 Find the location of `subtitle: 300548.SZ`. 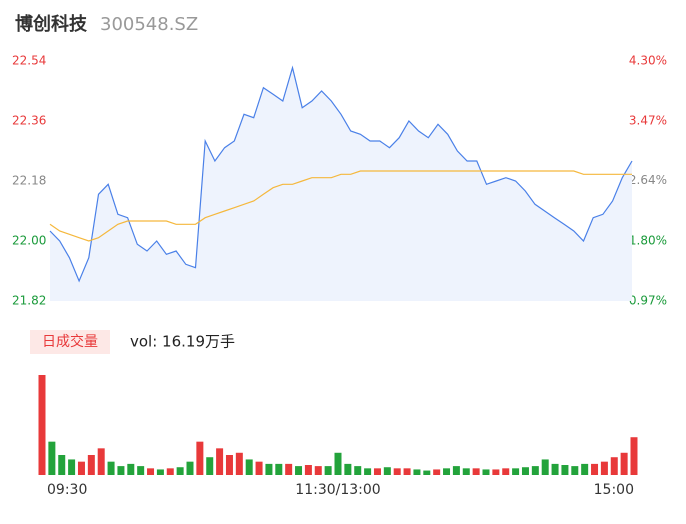

subtitle: 300548.SZ is located at coordinates (149, 24).